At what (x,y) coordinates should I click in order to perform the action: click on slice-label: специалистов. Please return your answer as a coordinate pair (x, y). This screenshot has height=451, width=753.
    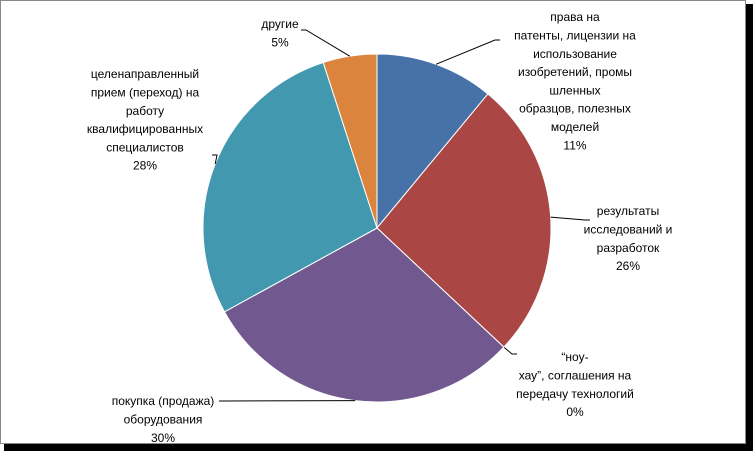
    Looking at the image, I should click on (145, 147).